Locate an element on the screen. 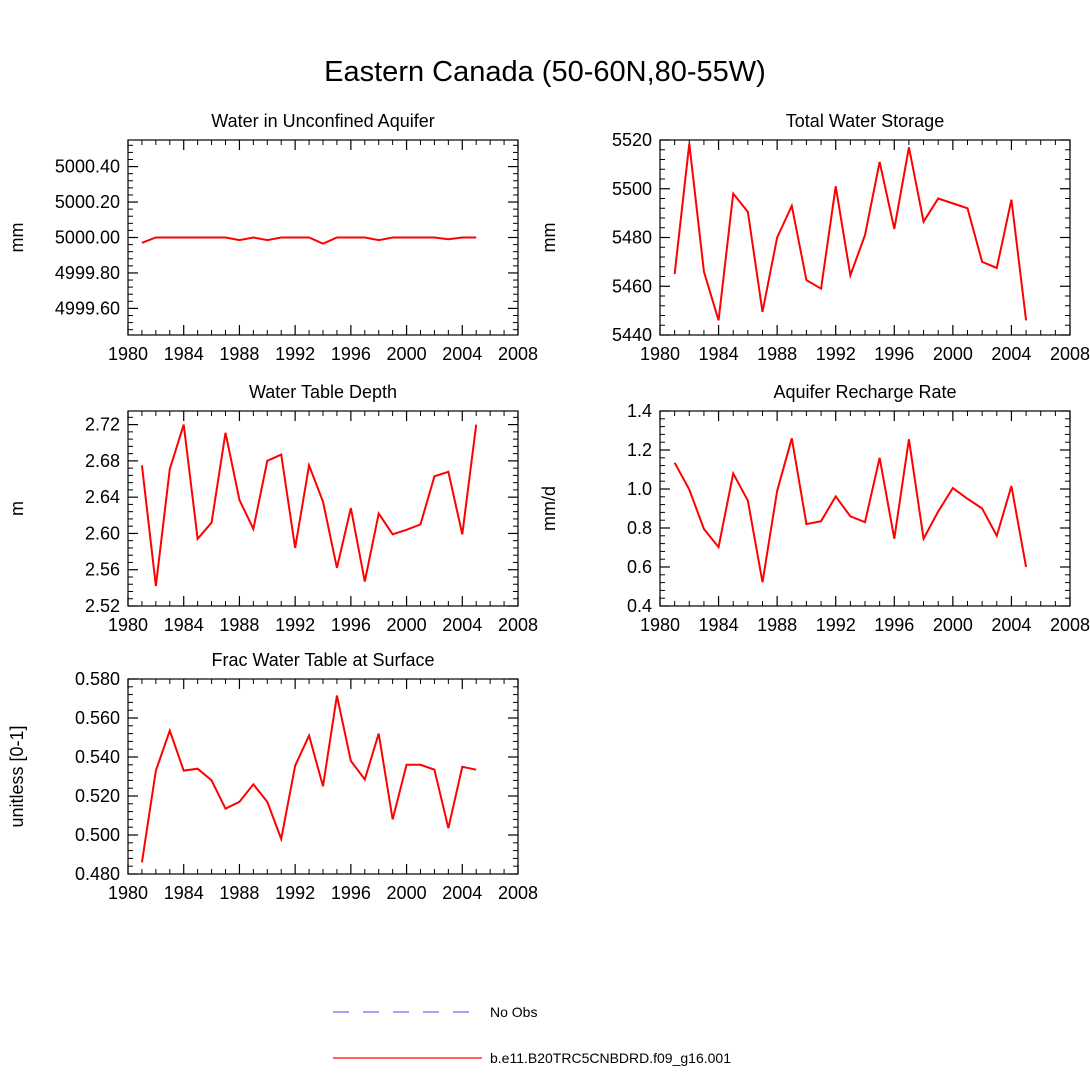  y-tick-label: 5440 is located at coordinates (632, 335).